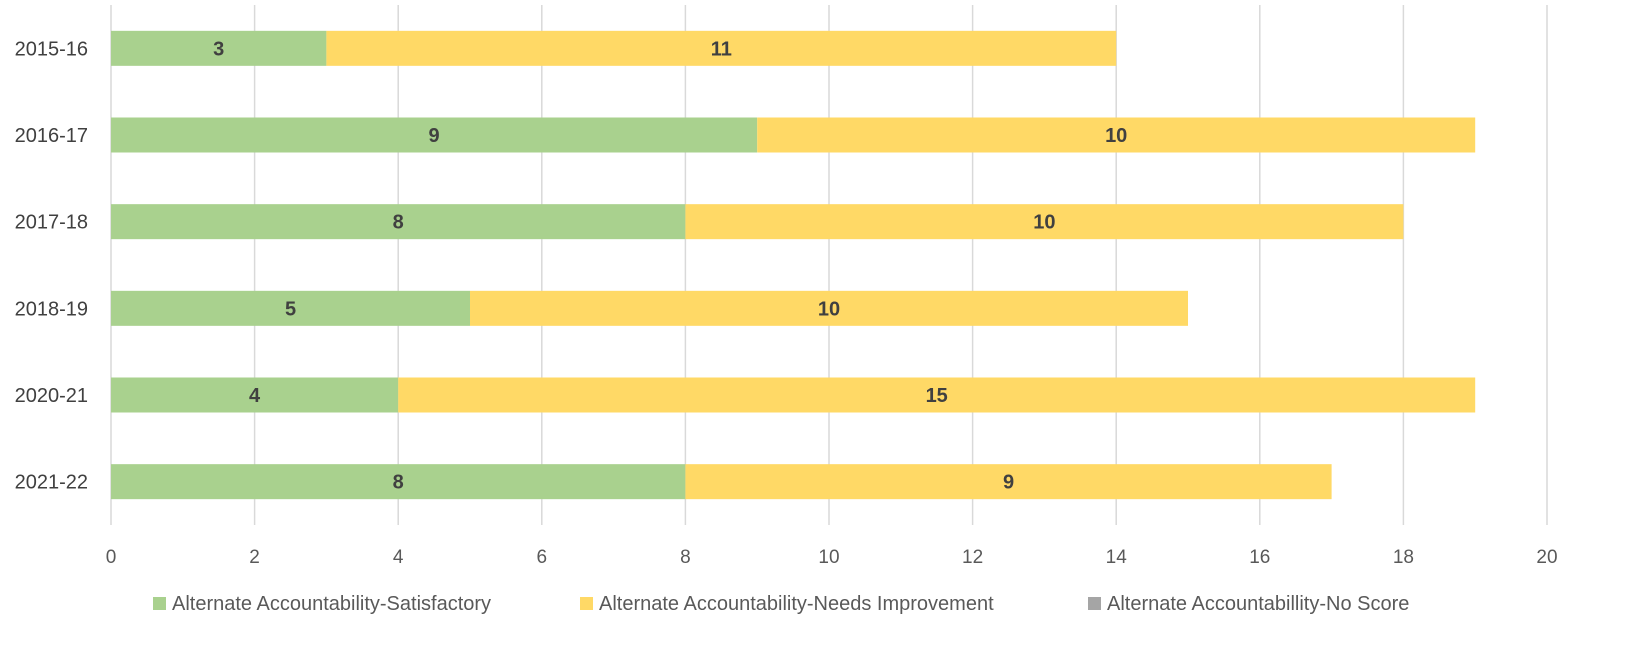 This screenshot has width=1640, height=649. What do you see at coordinates (331, 604) in the screenshot?
I see `legend-label: Alternate Accountability-Satisfactory` at bounding box center [331, 604].